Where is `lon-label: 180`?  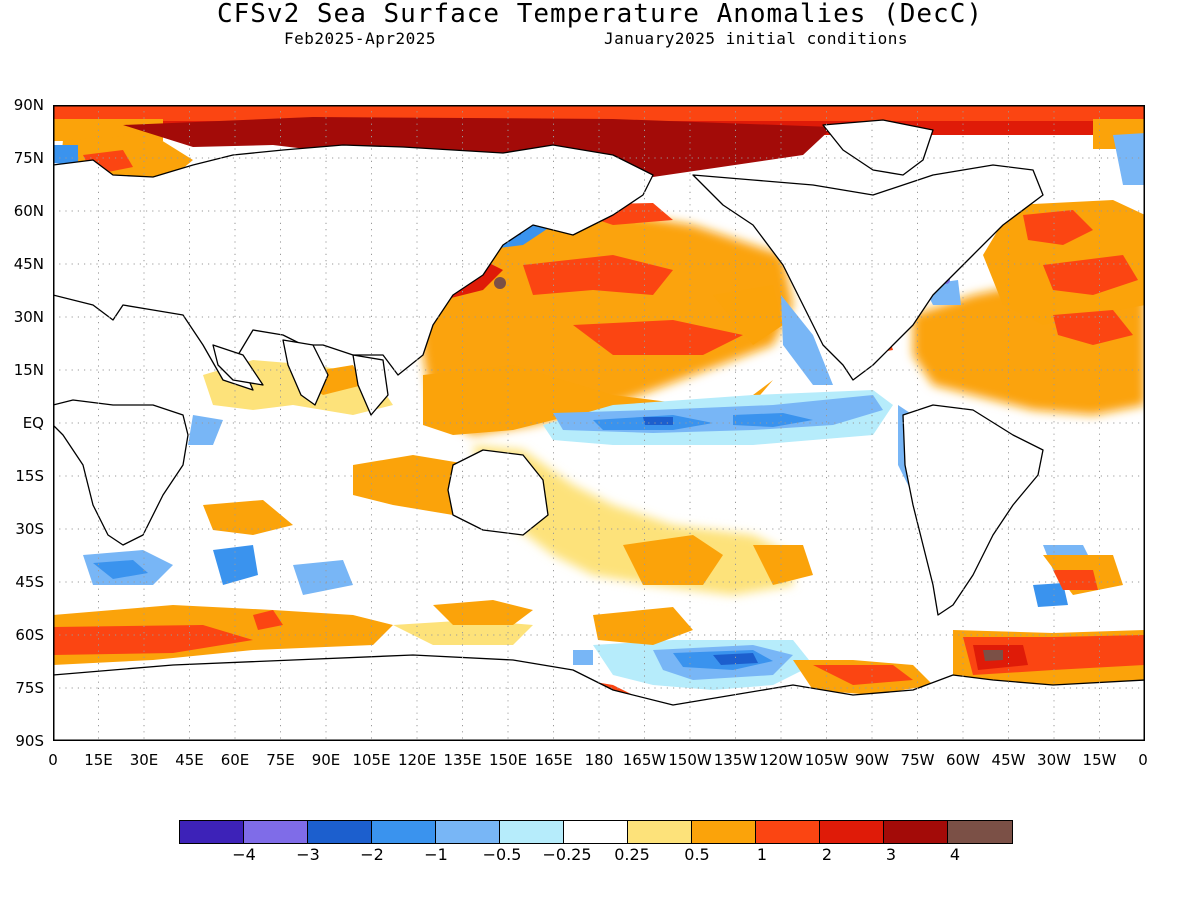 lon-label: 180 is located at coordinates (599, 760).